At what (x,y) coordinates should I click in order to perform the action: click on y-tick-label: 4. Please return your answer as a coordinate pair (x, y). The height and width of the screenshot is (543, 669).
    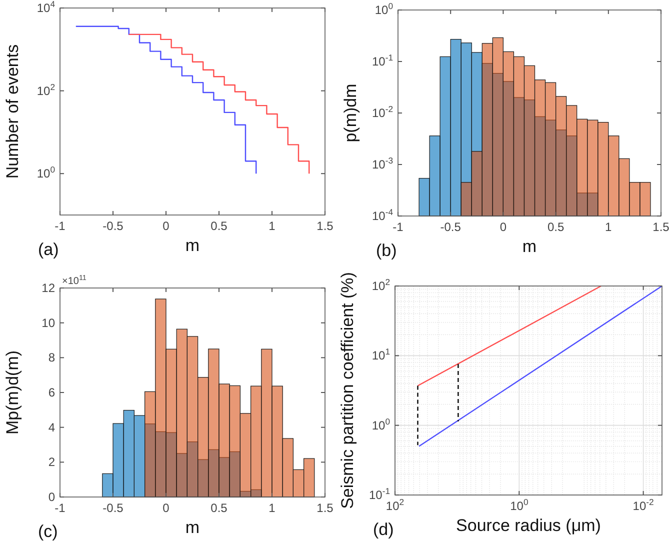
    Looking at the image, I should click on (52, 427).